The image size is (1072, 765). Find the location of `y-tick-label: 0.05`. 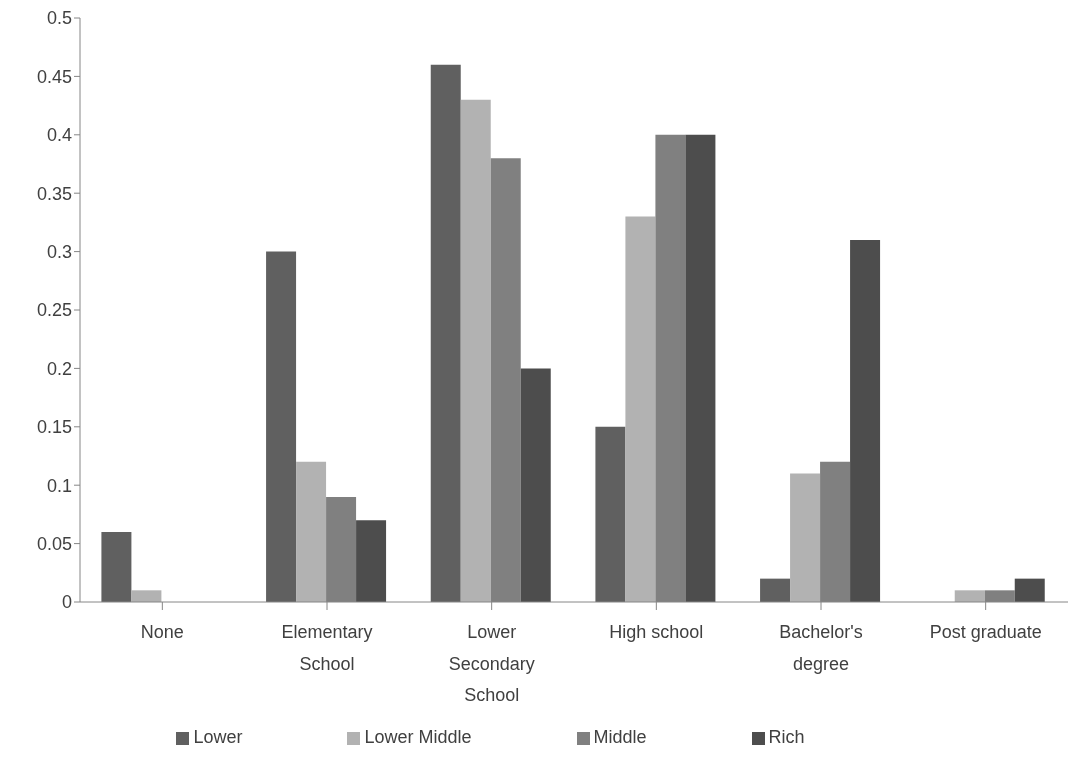

y-tick-label: 0.05 is located at coordinates (54, 543).